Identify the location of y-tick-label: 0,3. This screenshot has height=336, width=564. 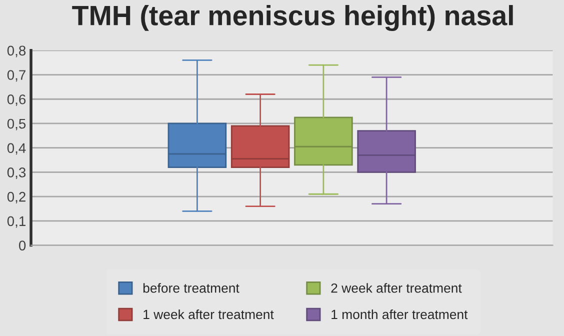
(16, 174).